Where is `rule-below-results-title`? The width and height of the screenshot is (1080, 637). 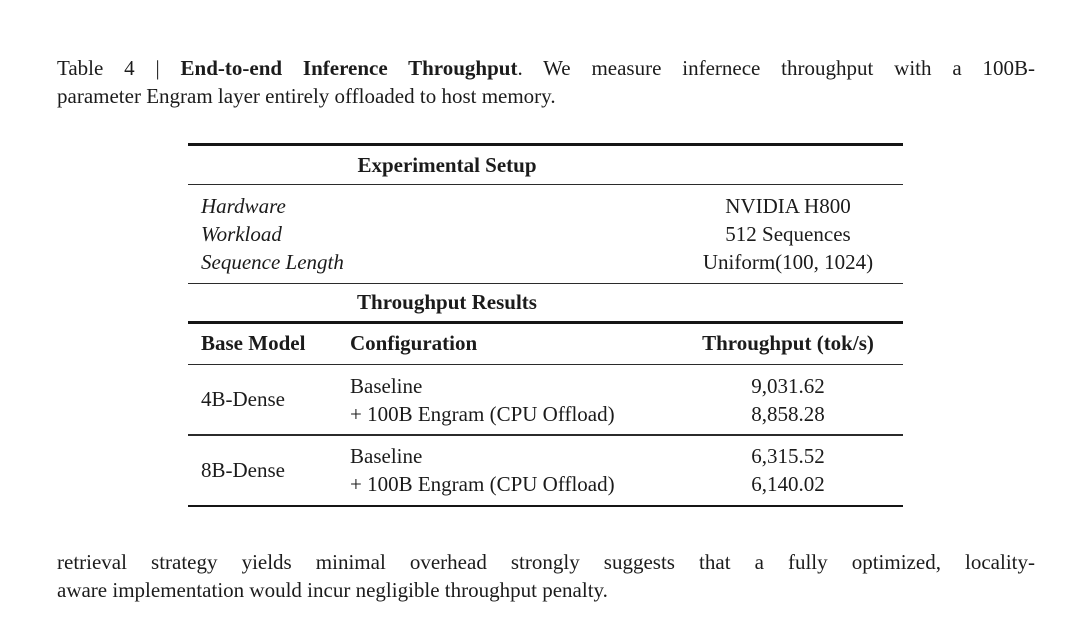 rule-below-results-title is located at coordinates (545, 322).